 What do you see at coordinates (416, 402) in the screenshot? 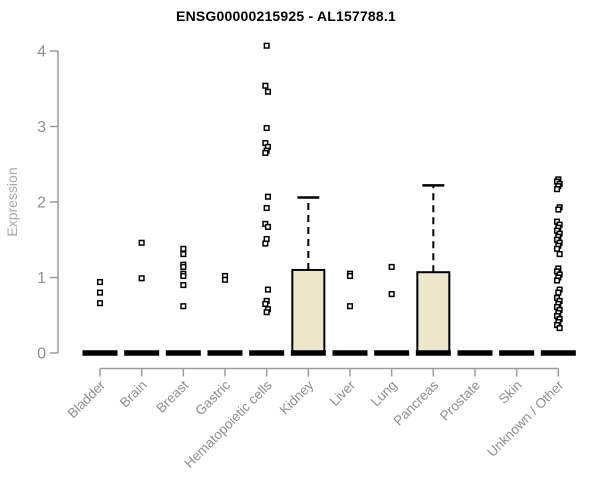
I see `x-tick-label: Pancreas` at bounding box center [416, 402].